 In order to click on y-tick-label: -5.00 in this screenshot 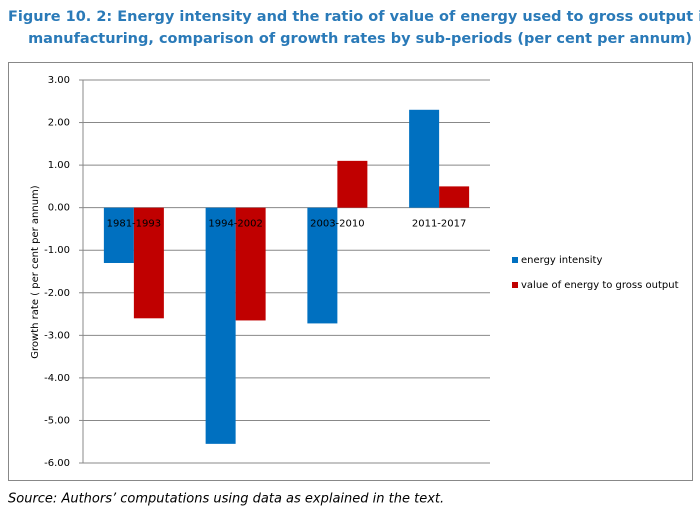, I will do `click(57, 420)`.